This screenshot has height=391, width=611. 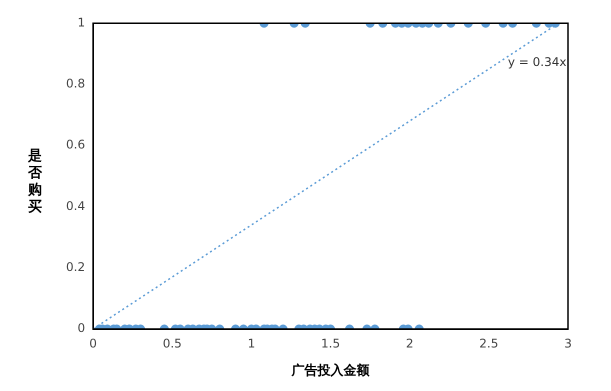 I want to click on x-tick-label: 1.5, so click(x=330, y=343).